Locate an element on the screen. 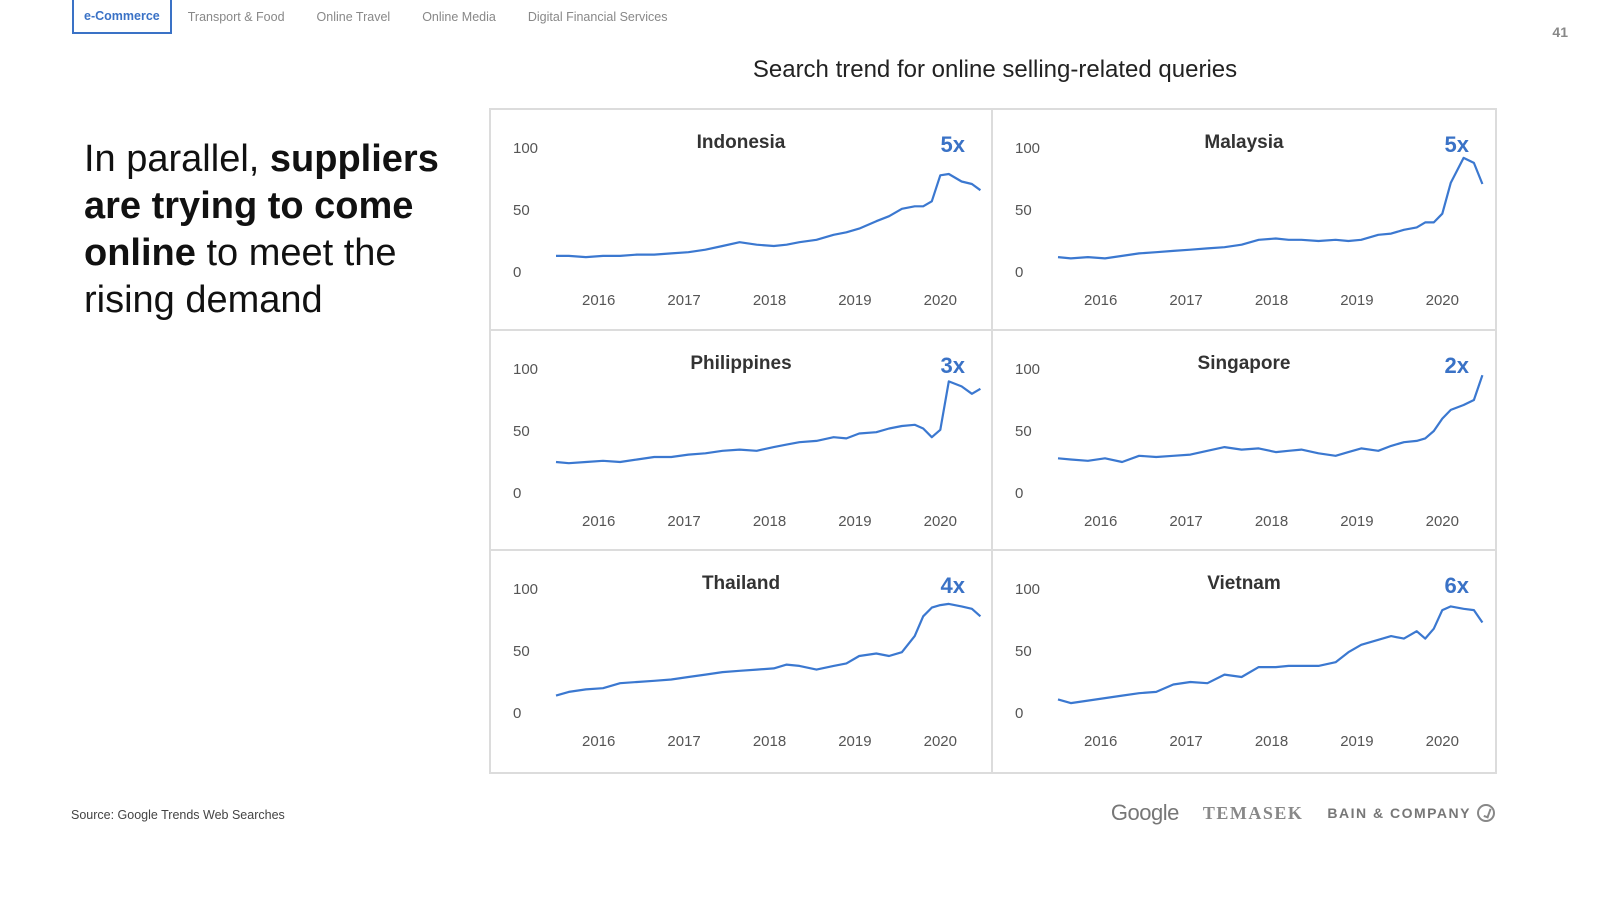  bain-logo-text: BAIN & COMPANY is located at coordinates (1399, 813).